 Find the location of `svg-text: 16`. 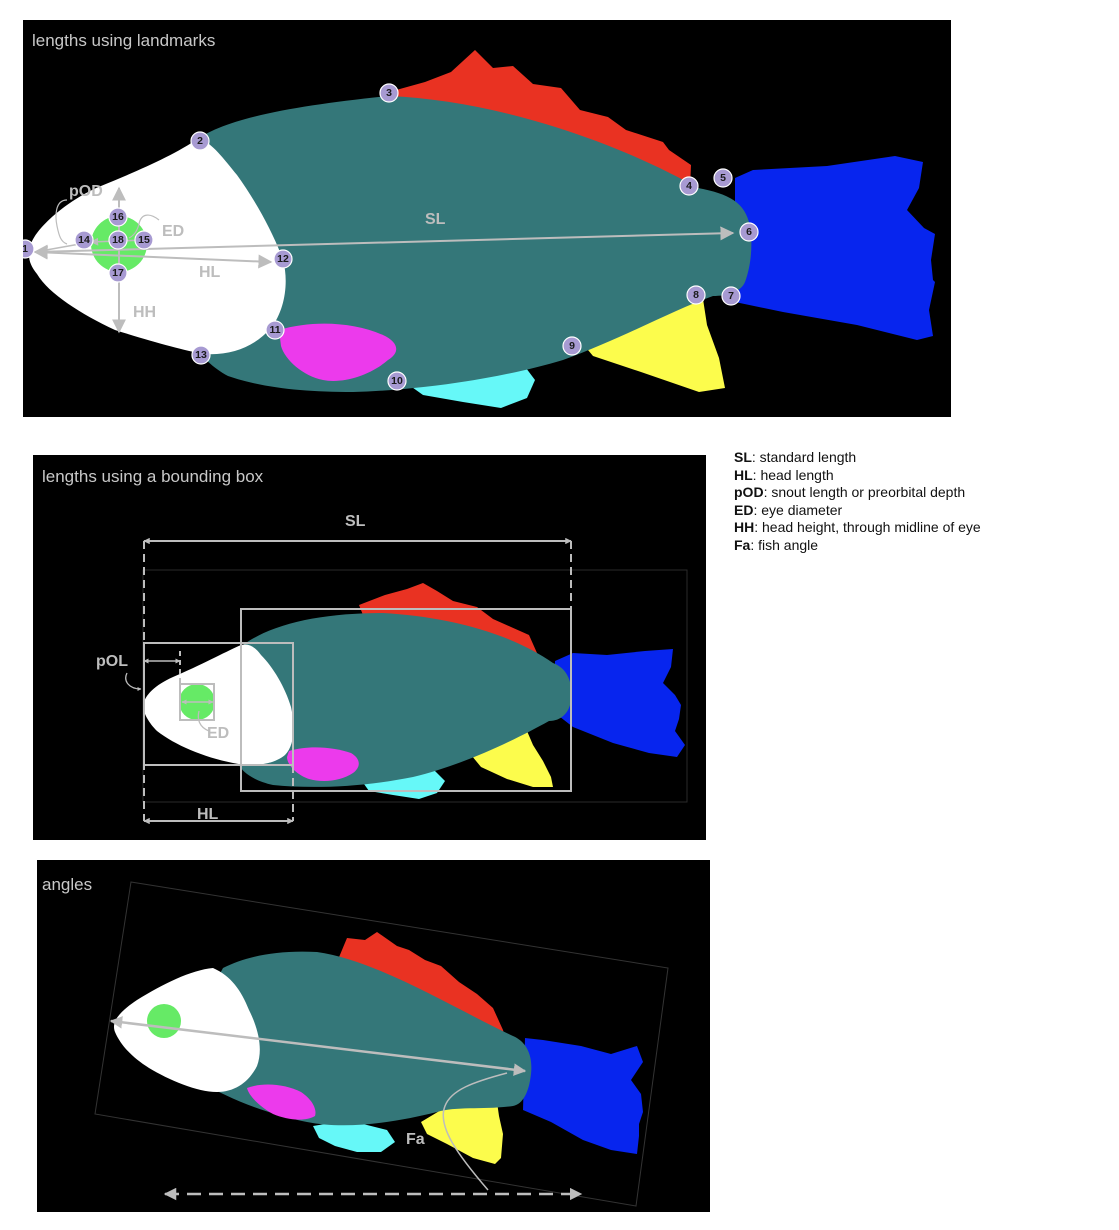

svg-text: 16 is located at coordinates (118, 217).